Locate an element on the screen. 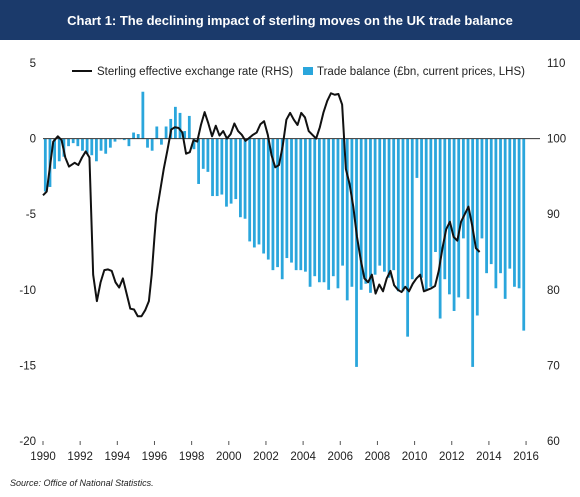 This screenshot has height=497, width=580. source-note: Source: Office of National Statistics. is located at coordinates (82, 483).